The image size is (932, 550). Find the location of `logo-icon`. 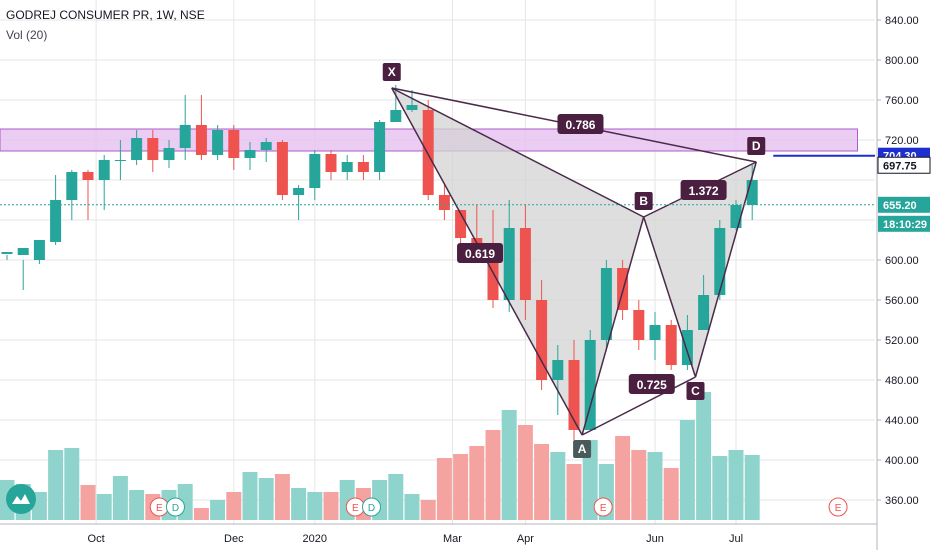

logo-icon is located at coordinates (21, 499).